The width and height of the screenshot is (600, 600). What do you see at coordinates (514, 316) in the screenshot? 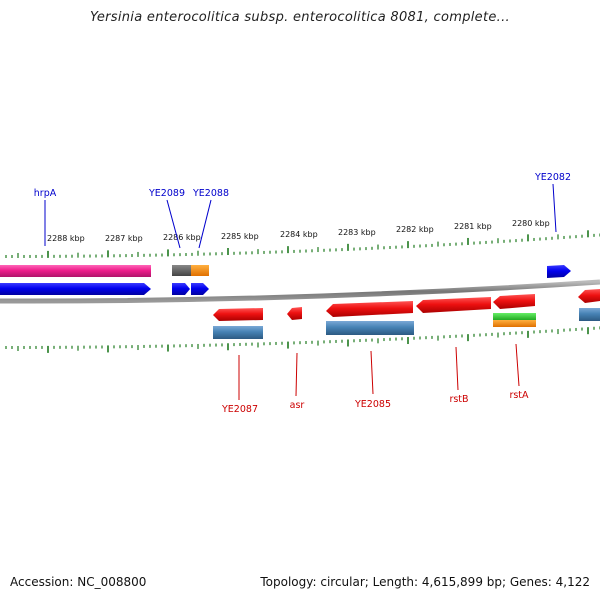
I see `feature-green-block` at bounding box center [514, 316].